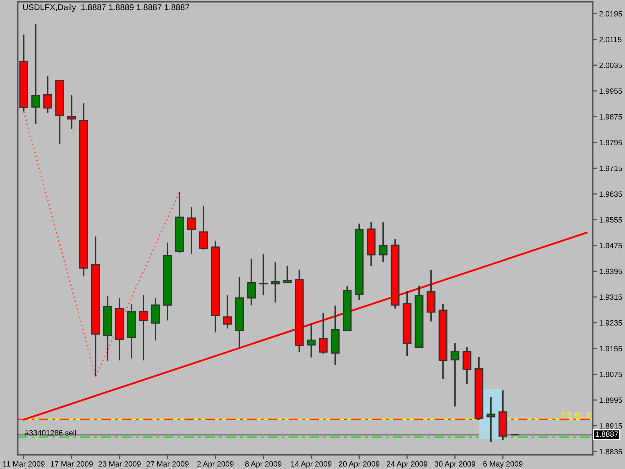 The width and height of the screenshot is (625, 469). I want to click on ref-line-label: FE 61.8, so click(576, 415).